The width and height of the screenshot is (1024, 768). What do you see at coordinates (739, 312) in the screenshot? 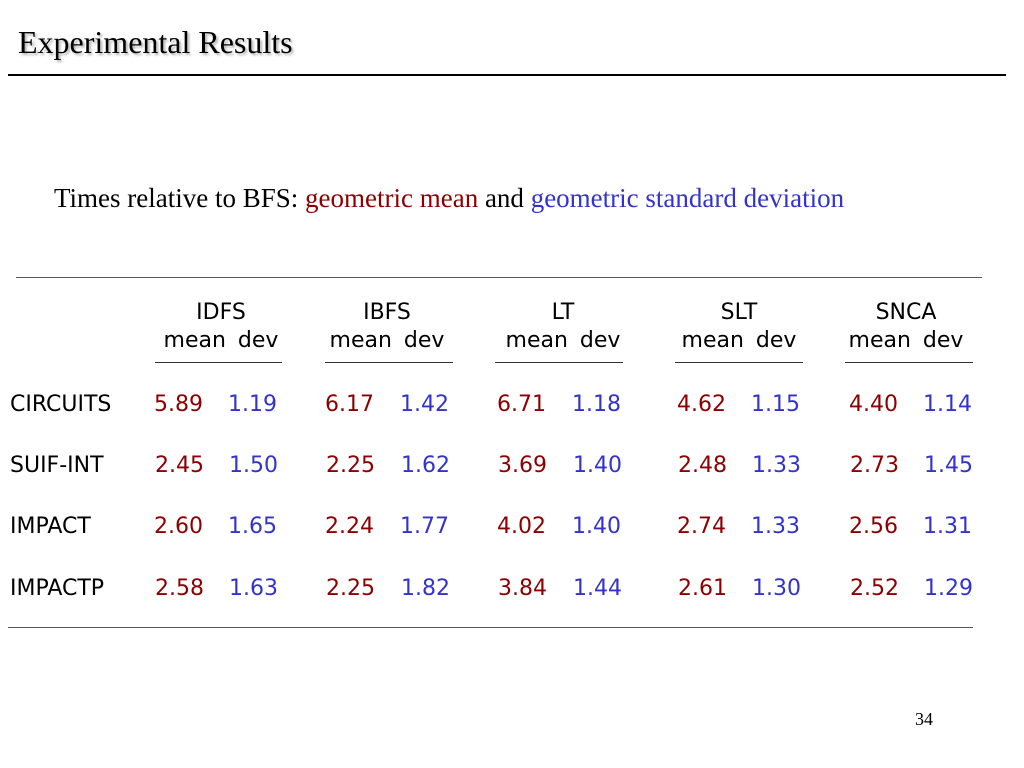
I see `column-group-name: SLT` at bounding box center [739, 312].